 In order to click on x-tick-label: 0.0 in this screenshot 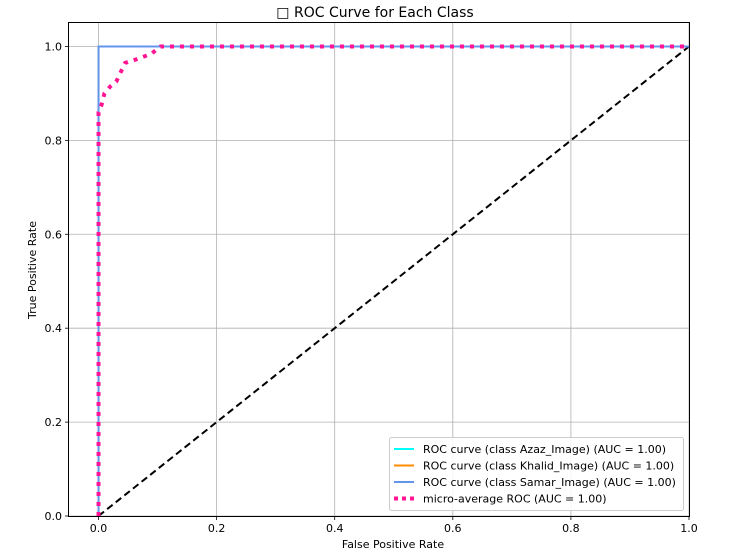, I will do `click(99, 528)`.